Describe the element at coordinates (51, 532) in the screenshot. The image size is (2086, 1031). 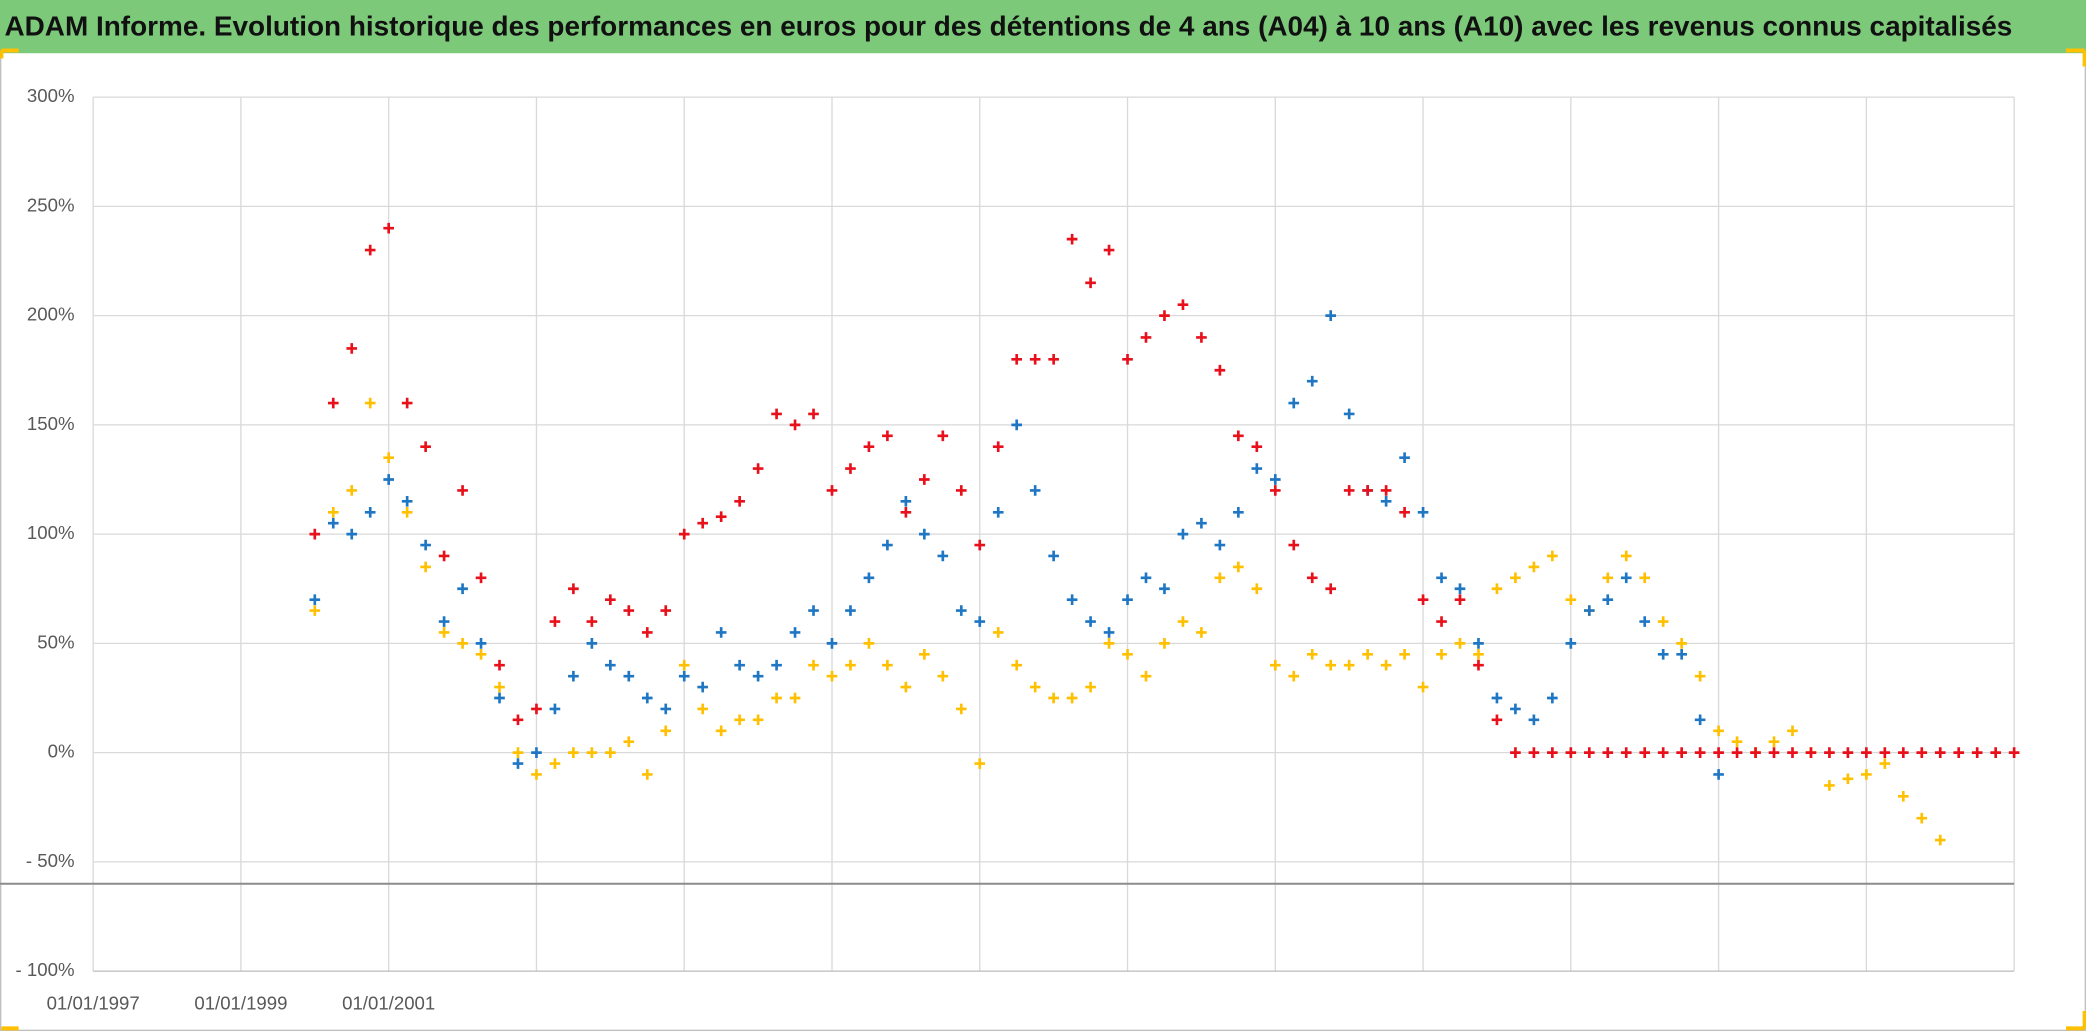
I see `y-tick-label: 100%` at that location.